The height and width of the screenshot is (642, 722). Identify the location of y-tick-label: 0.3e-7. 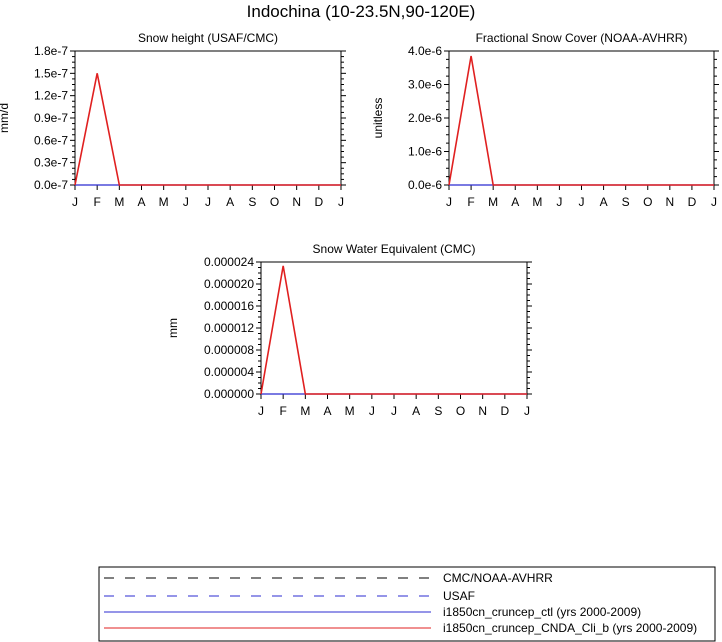
(51, 163).